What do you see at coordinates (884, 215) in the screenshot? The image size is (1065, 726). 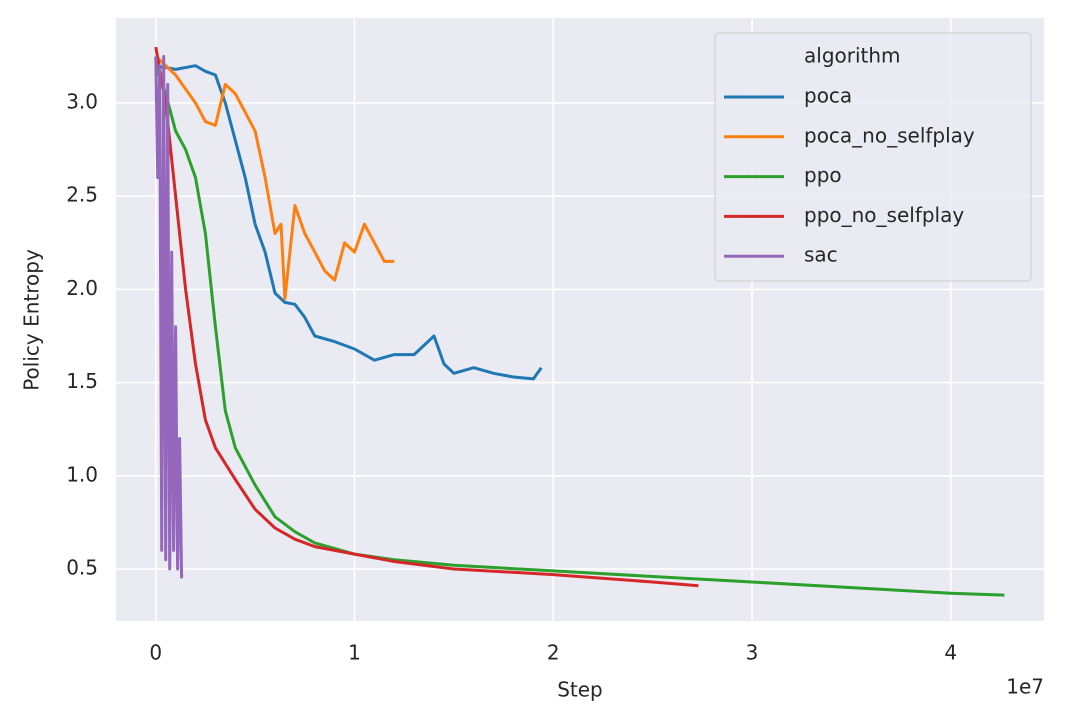 I see `legend-label: ppo_no_selfplay` at bounding box center [884, 215].